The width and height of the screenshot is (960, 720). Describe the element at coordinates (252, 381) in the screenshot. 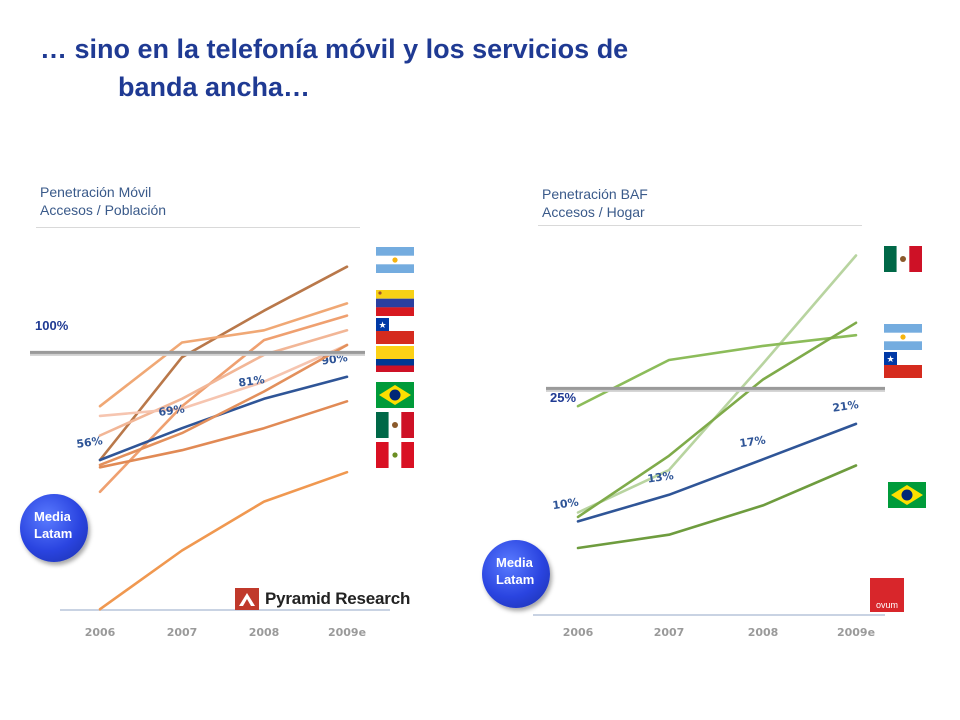

I see `data-label: 81%` at that location.